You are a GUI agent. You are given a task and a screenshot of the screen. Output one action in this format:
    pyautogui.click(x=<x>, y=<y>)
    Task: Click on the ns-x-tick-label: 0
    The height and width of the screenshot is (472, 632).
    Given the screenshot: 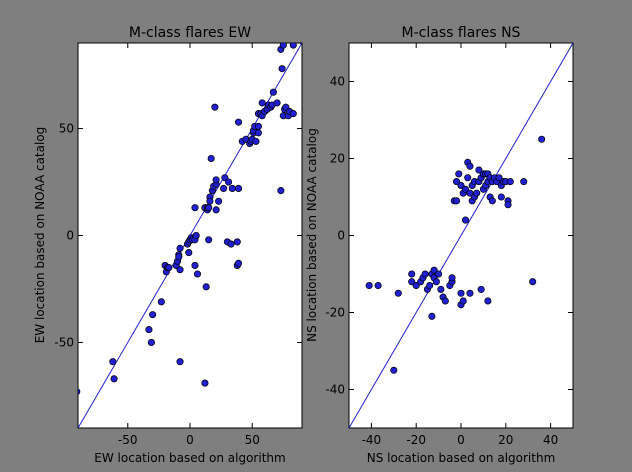 What is the action you would take?
    pyautogui.click(x=461, y=440)
    